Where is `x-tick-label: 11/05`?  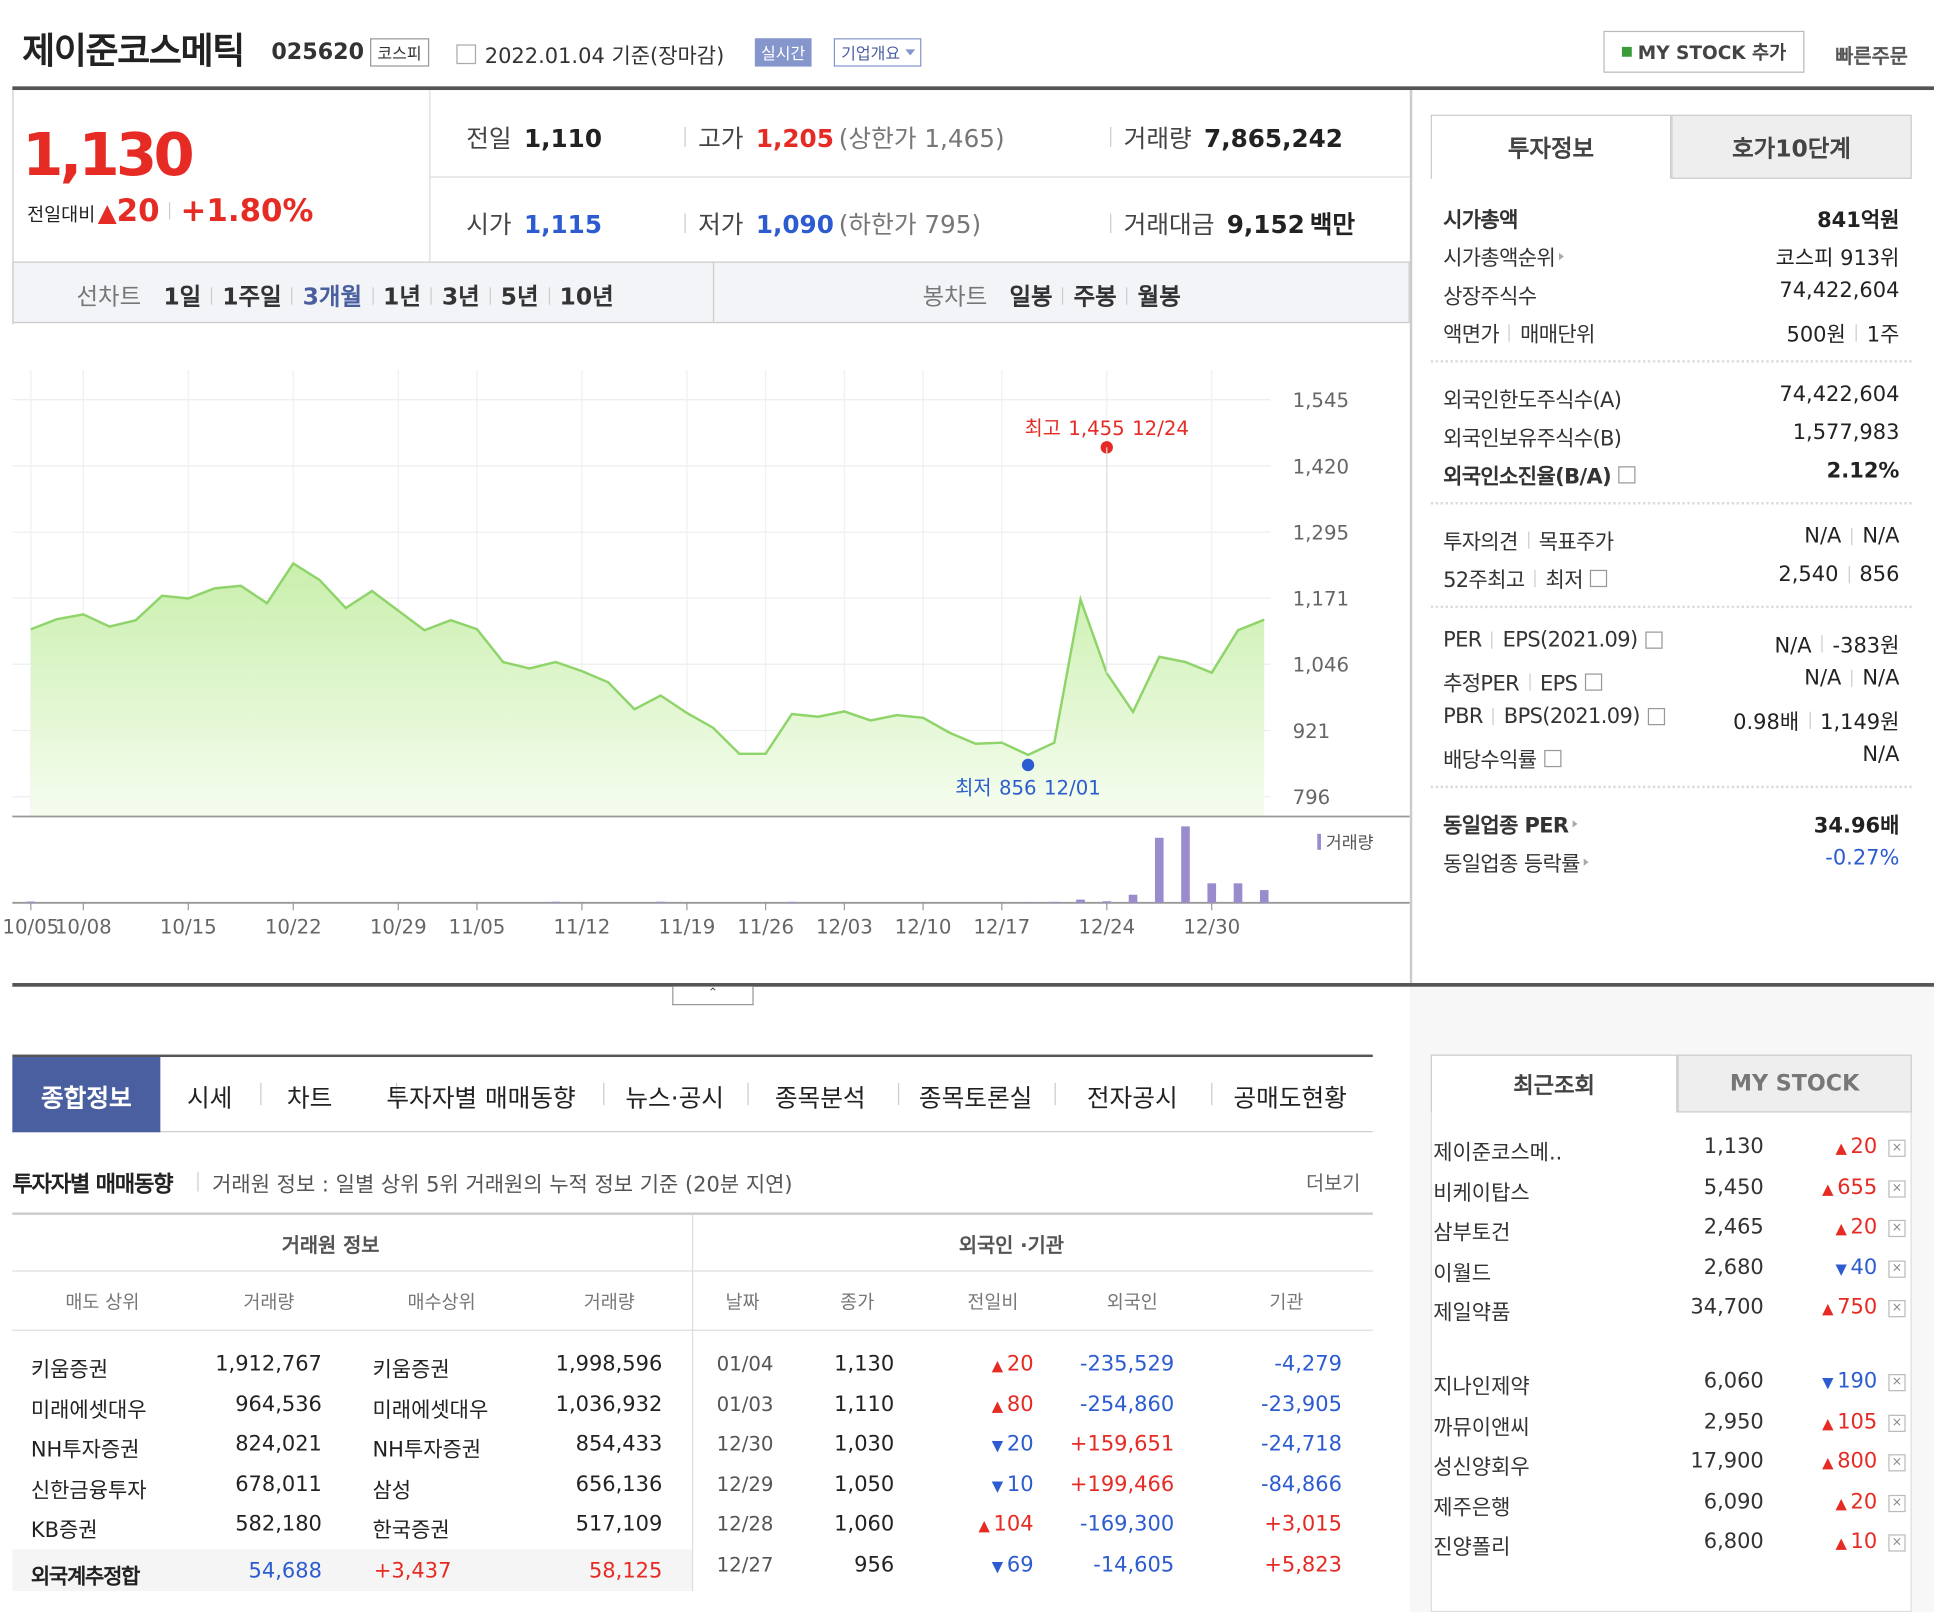
x-tick-label: 11/05 is located at coordinates (477, 927).